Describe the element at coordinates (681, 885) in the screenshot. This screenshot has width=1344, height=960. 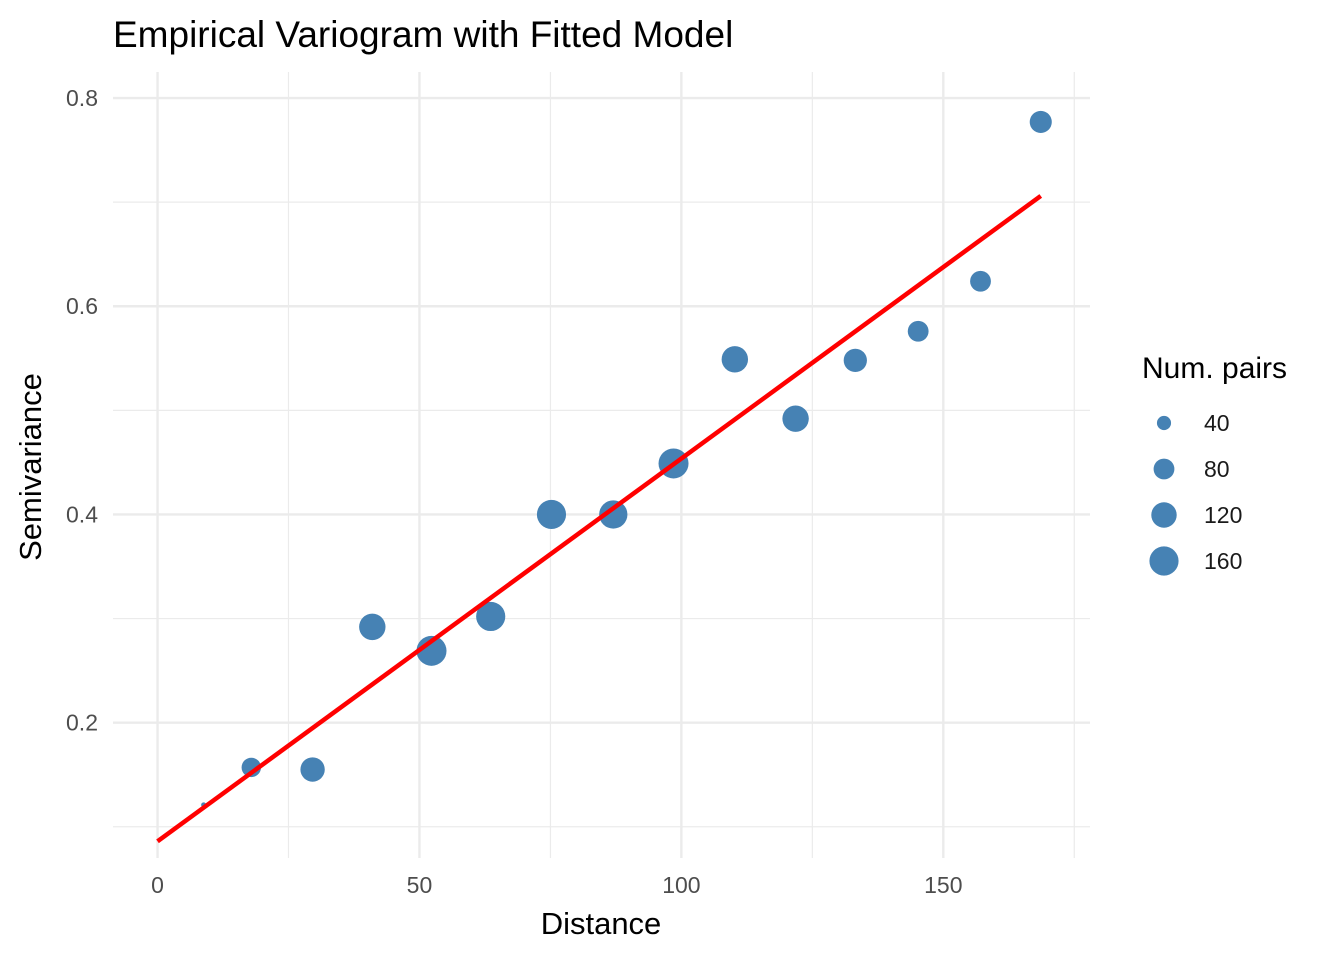
I see `x-tick-label: 100` at that location.